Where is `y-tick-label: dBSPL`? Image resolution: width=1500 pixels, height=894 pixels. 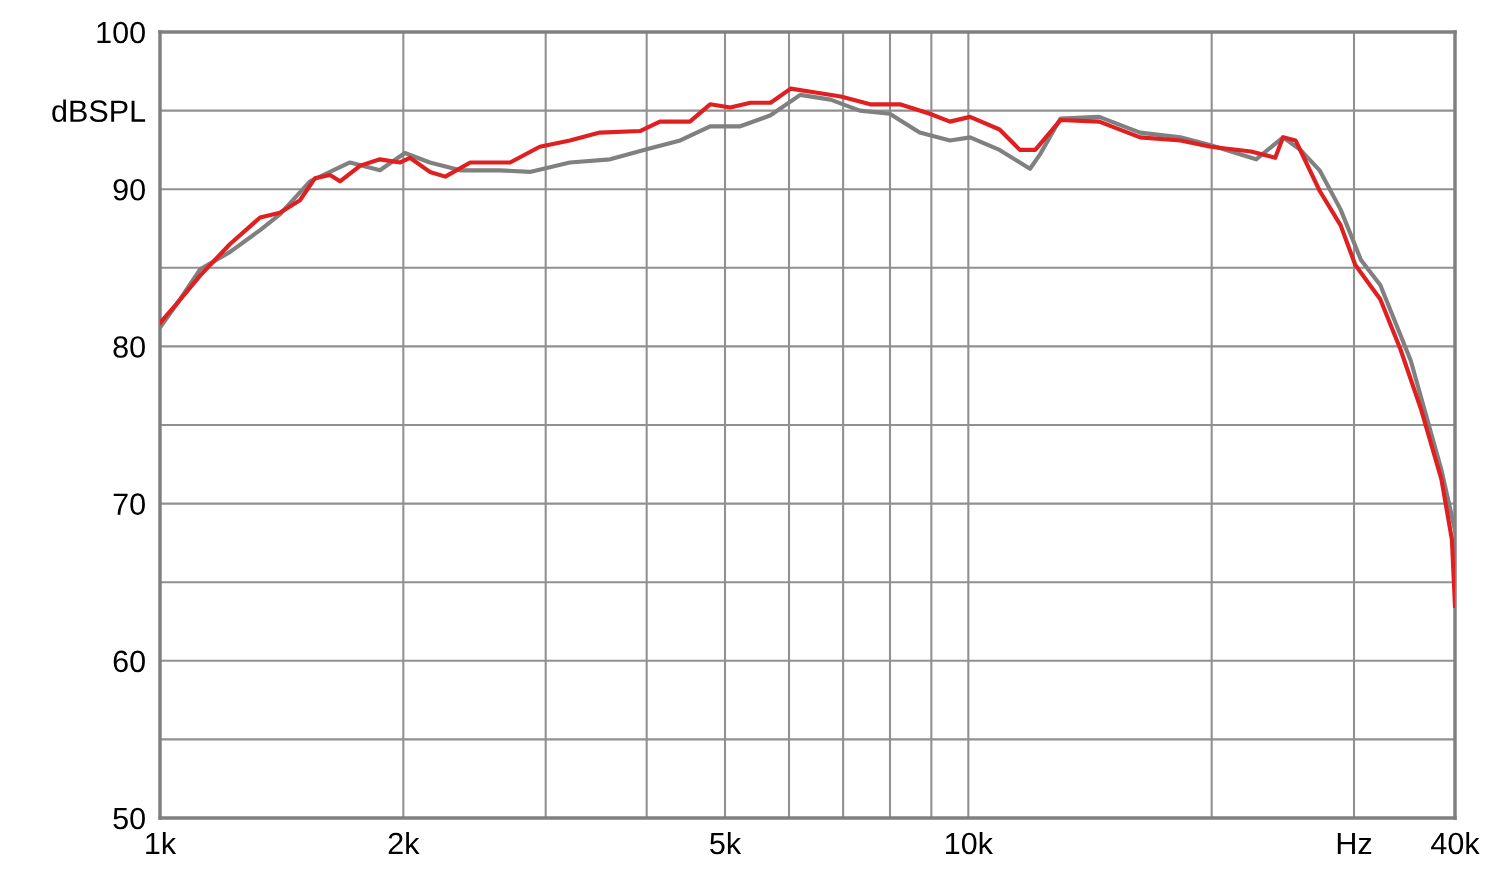
y-tick-label: dBSPL is located at coordinates (99, 110).